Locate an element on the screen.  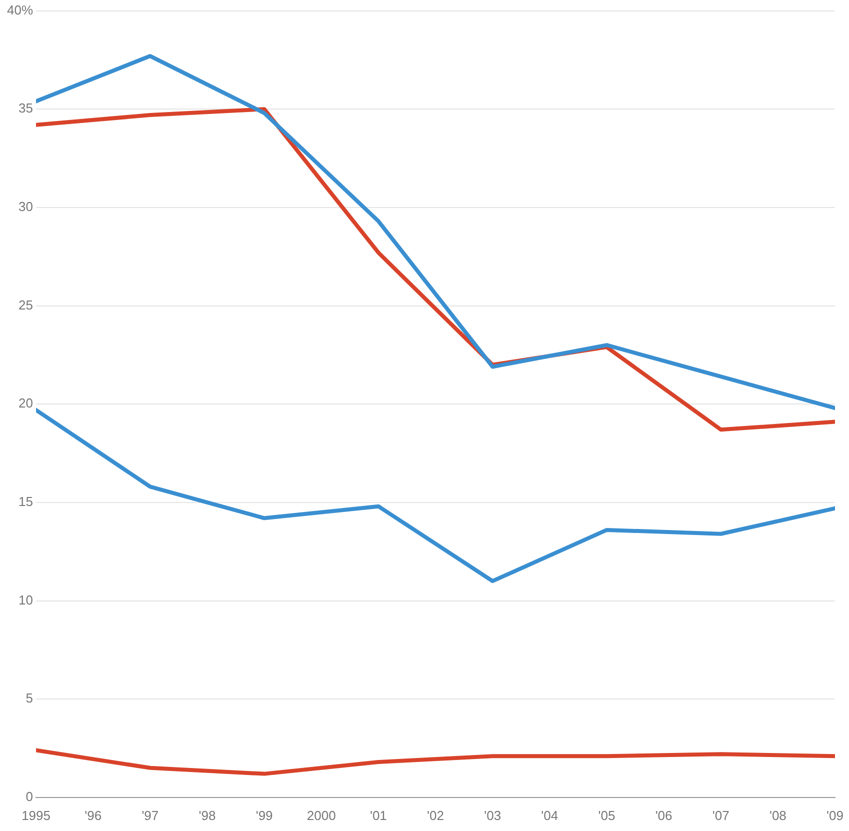
x-tick-label: 1995 is located at coordinates (36, 815).